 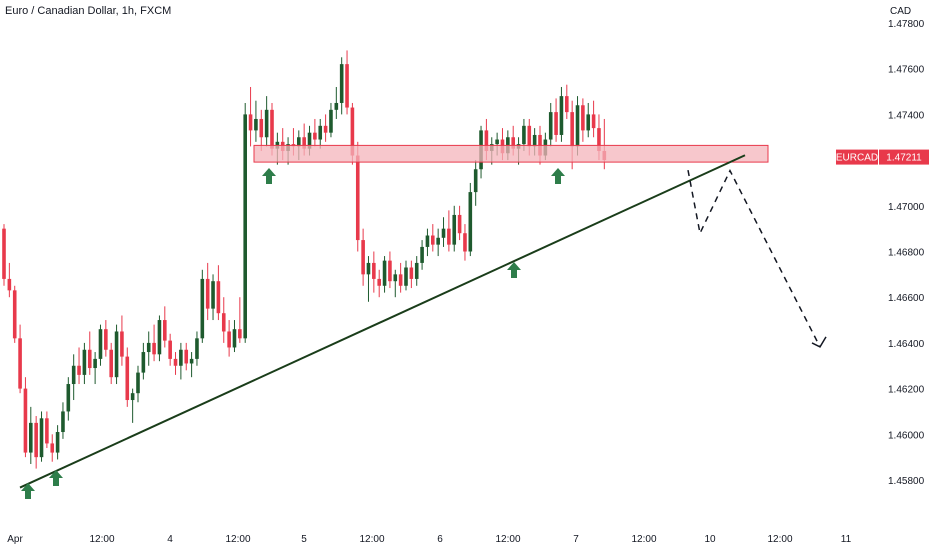 What do you see at coordinates (576, 539) in the screenshot?
I see `x-tick-label: 7` at bounding box center [576, 539].